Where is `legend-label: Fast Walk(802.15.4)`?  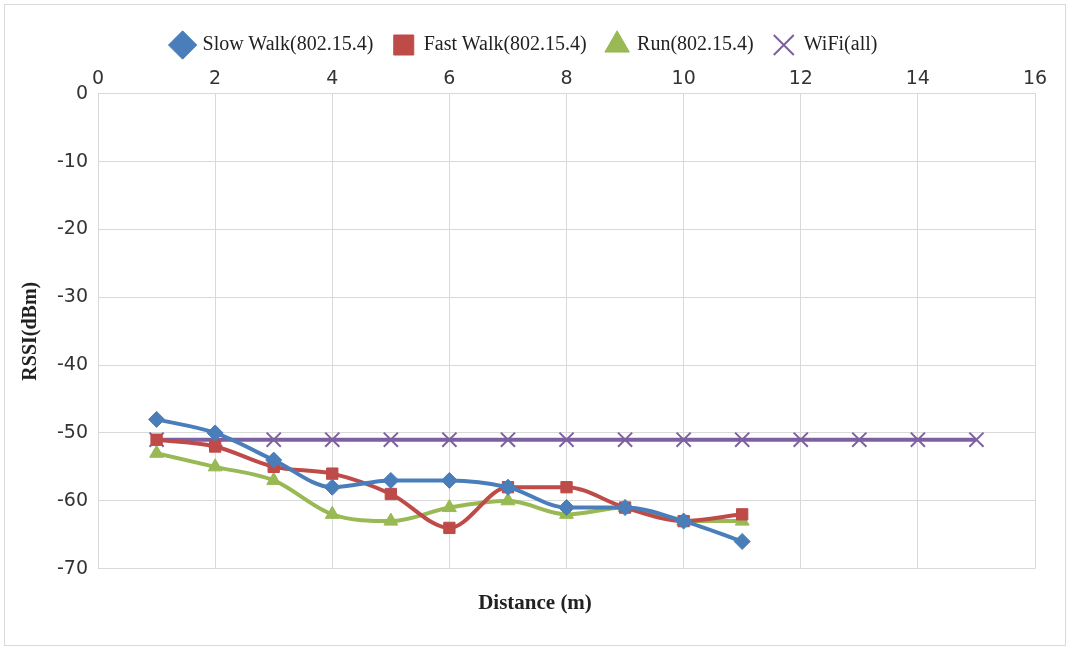
legend-label: Fast Walk(802.15.4) is located at coordinates (505, 44).